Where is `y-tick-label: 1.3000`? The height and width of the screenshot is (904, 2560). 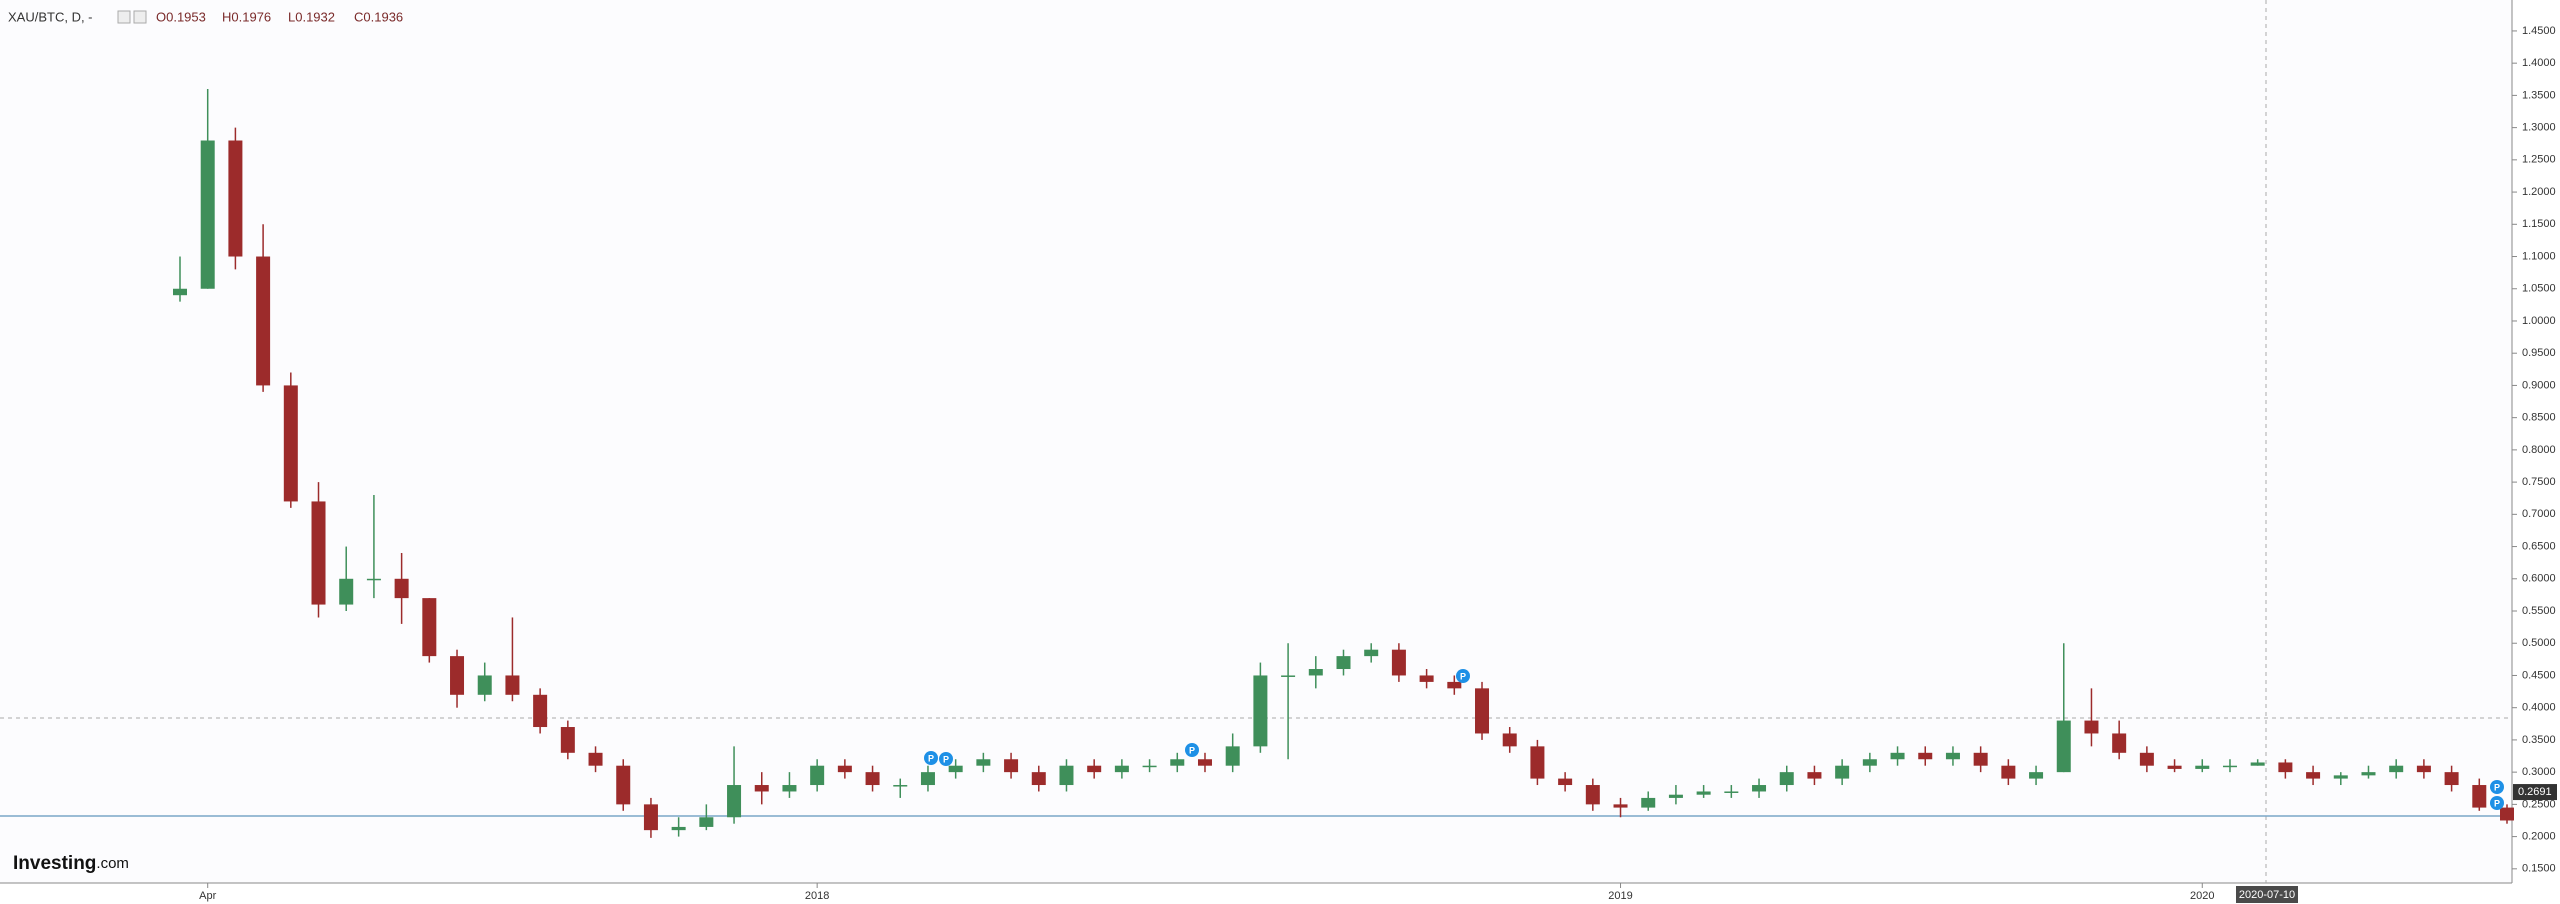 y-tick-label: 1.3000 is located at coordinates (2539, 128).